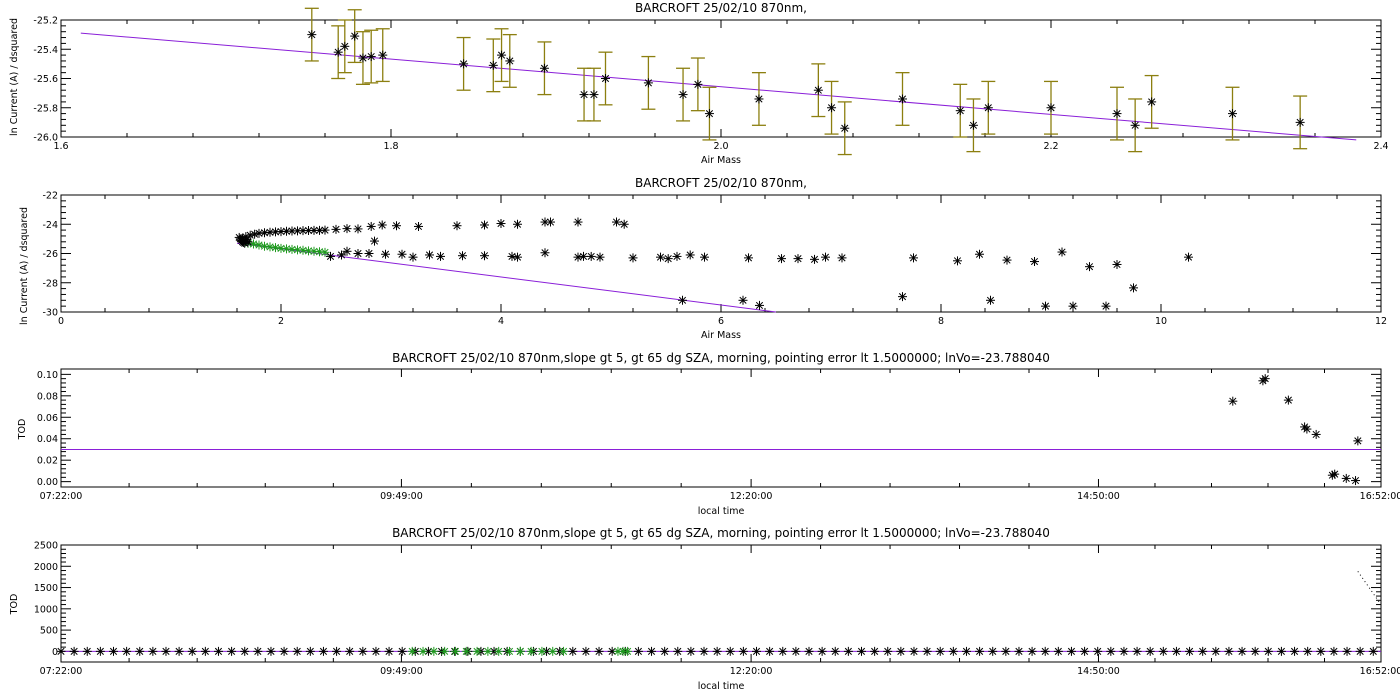  I want to click on y-tick-label: -30, so click(50, 313).